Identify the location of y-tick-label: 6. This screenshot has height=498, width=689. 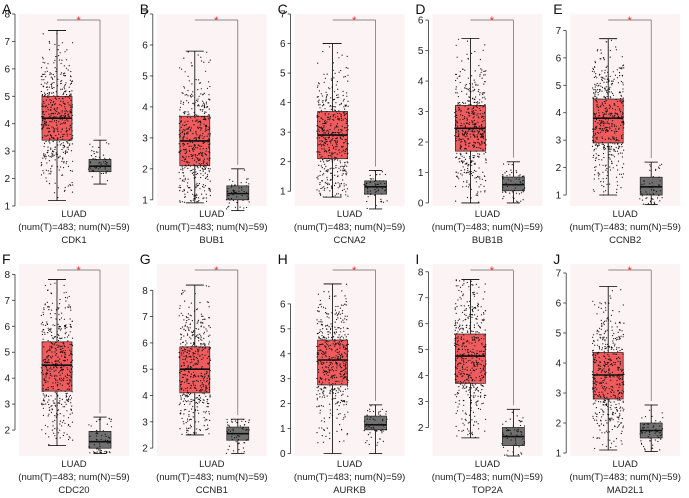
(421, 324).